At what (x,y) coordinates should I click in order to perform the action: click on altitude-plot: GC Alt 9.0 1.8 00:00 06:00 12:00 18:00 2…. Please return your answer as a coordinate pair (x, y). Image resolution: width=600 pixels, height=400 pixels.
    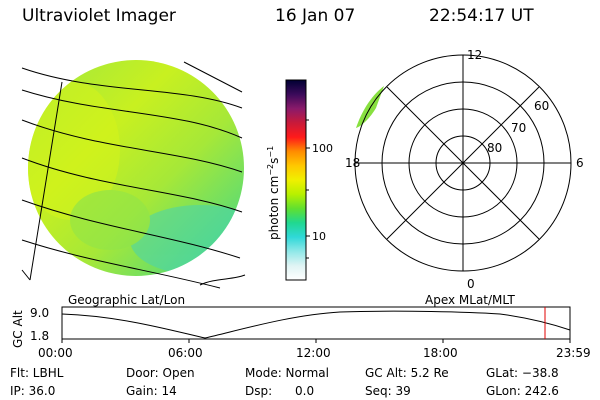
    Looking at the image, I should click on (301, 333).